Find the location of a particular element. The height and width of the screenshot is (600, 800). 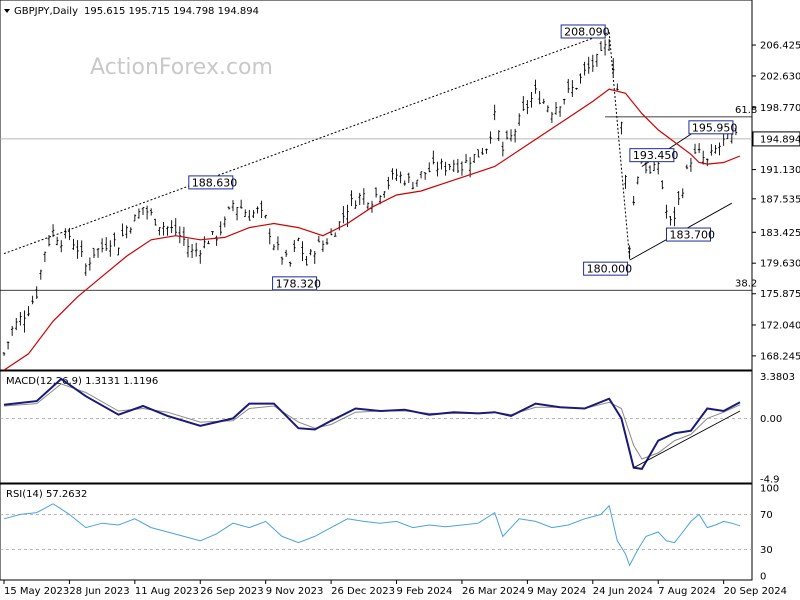

date-label: 24 Jun 2024 is located at coordinates (623, 591).